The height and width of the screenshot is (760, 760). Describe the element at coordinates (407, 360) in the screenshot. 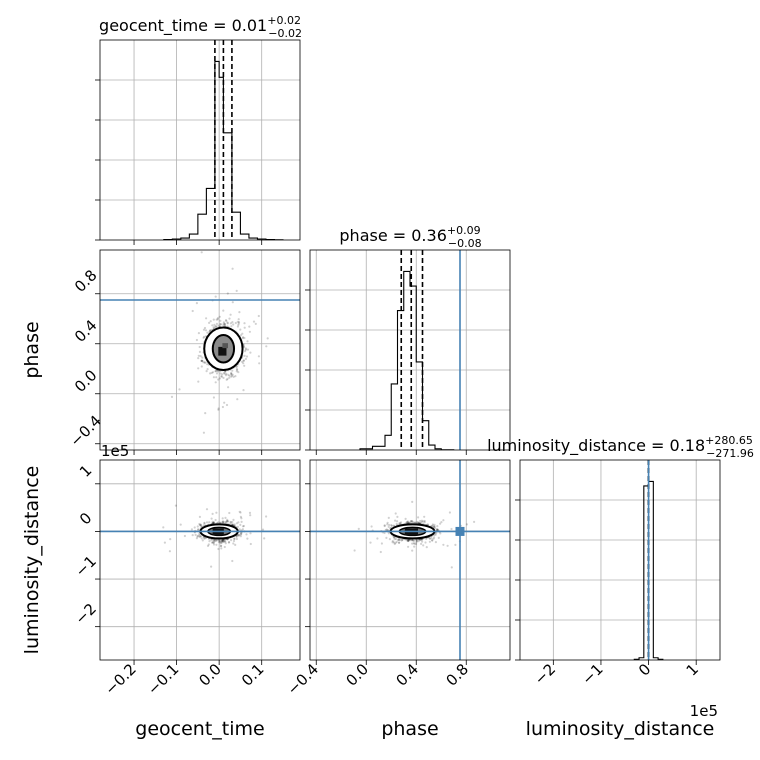

I see `histogram-phase` at that location.